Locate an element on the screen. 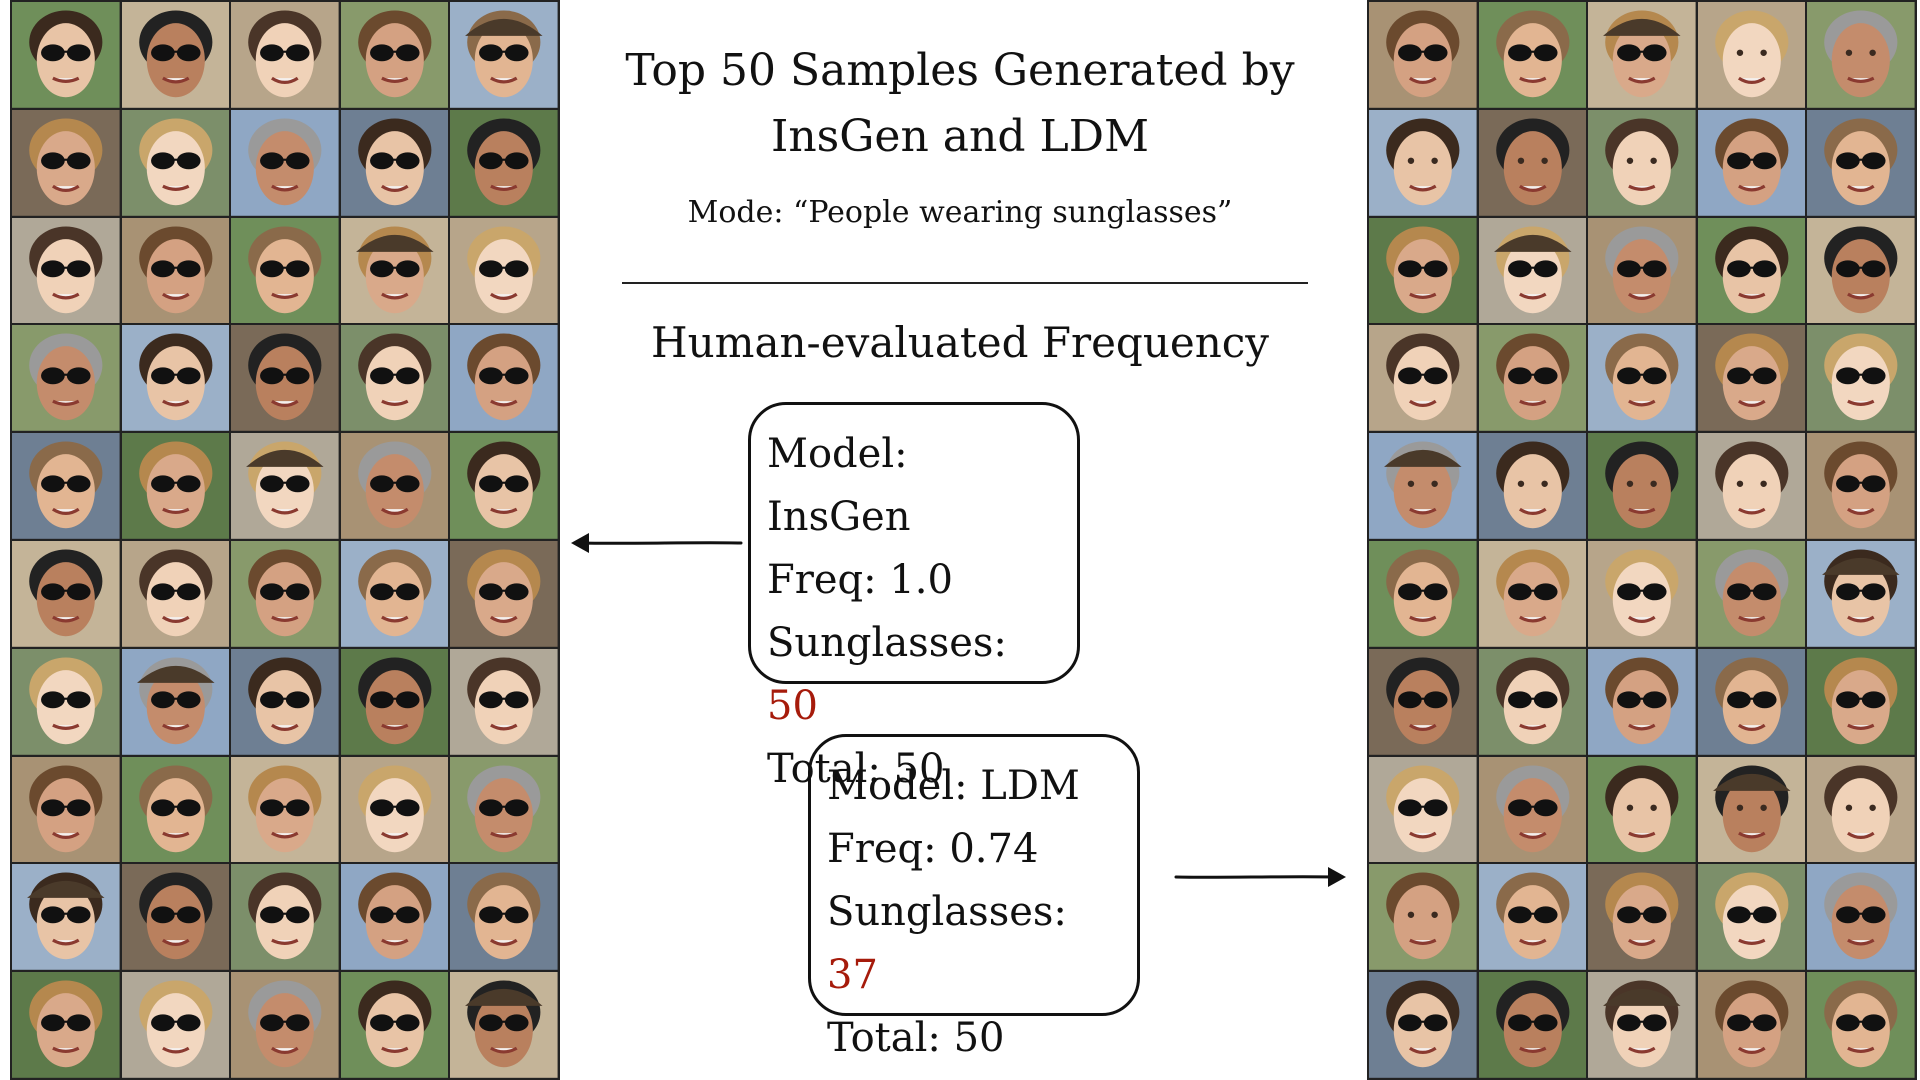 This screenshot has height=1080, width=1920. insgen-sunglasses-label: Sunglasses: is located at coordinates (887, 643).